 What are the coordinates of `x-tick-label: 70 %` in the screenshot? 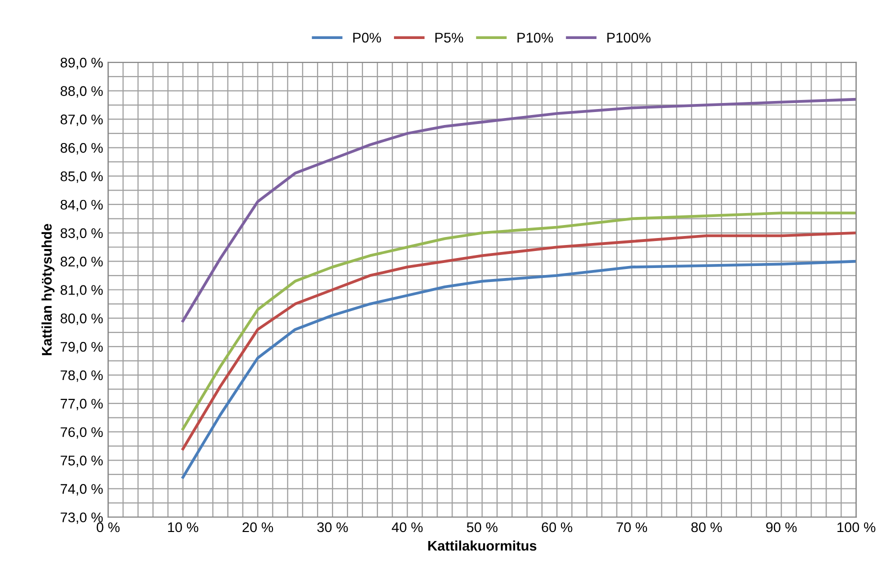 It's located at (632, 527).